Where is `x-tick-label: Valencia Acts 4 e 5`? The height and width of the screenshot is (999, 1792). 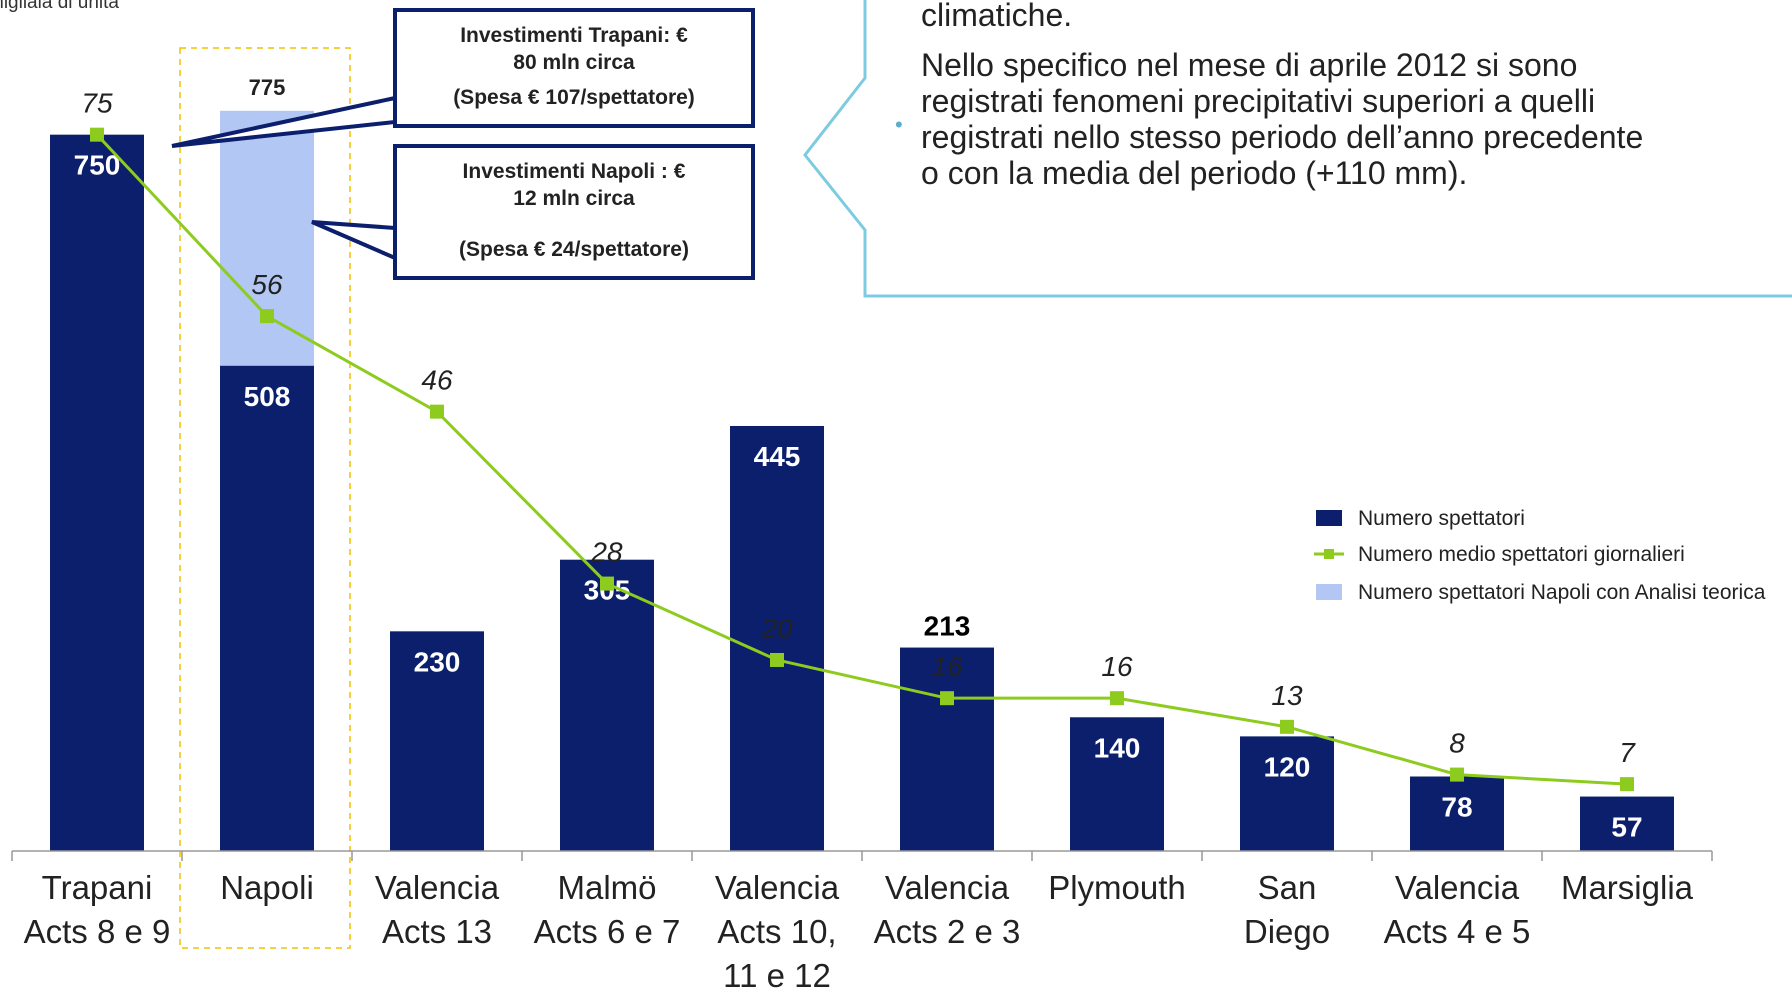
x-tick-label: Valencia Acts 4 e 5 is located at coordinates (1457, 909).